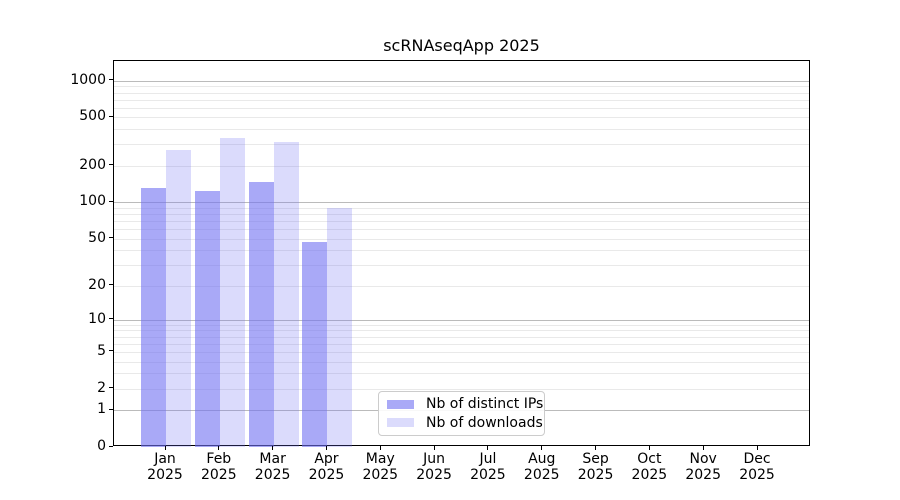 Image resolution: width=900 pixels, height=500 pixels. I want to click on x-tick-label: Aug 2025, so click(541, 467).